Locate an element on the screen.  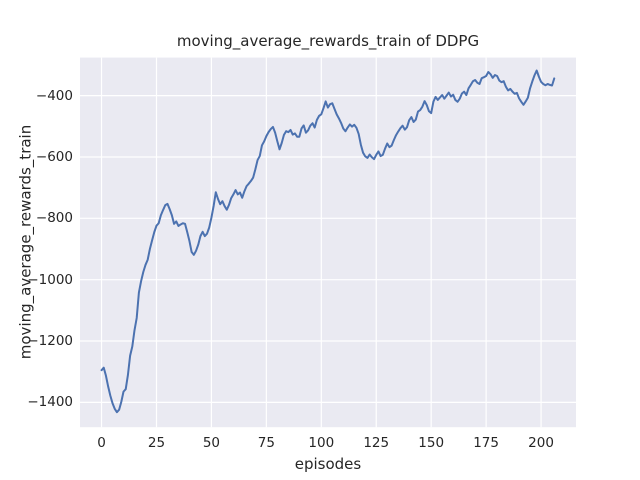
y-tick-label: −600 is located at coordinates (54, 156).